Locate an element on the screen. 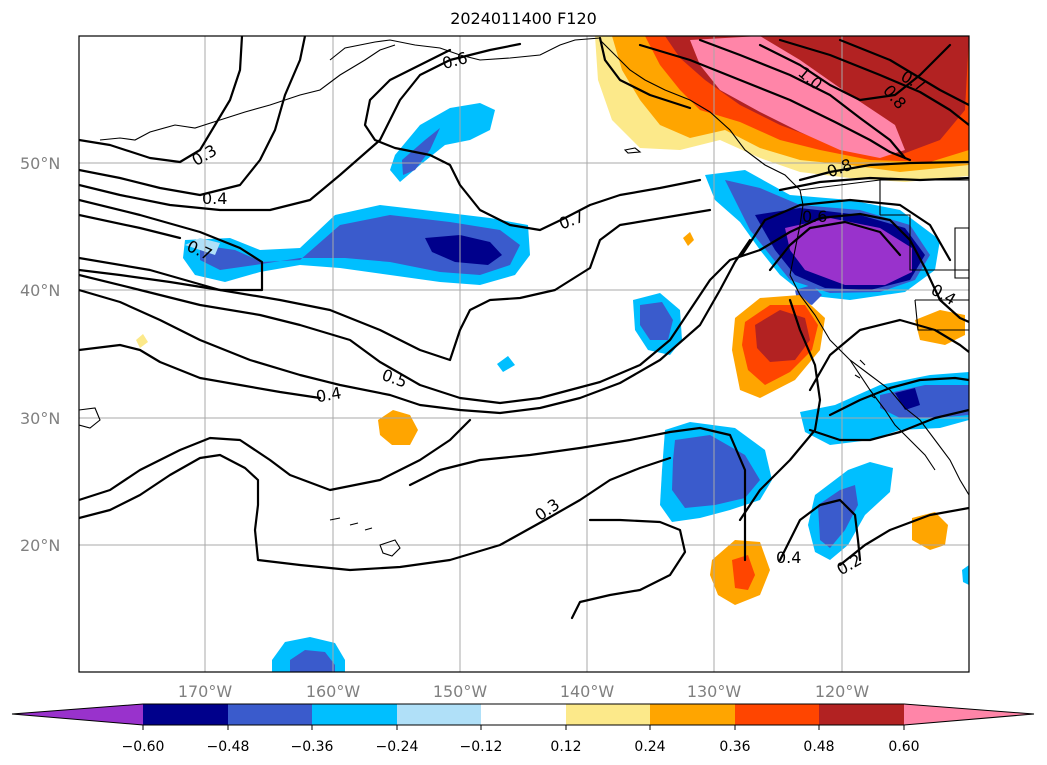 The width and height of the screenshot is (1047, 765). colorbar-tick-label: 0.36 is located at coordinates (734, 747).